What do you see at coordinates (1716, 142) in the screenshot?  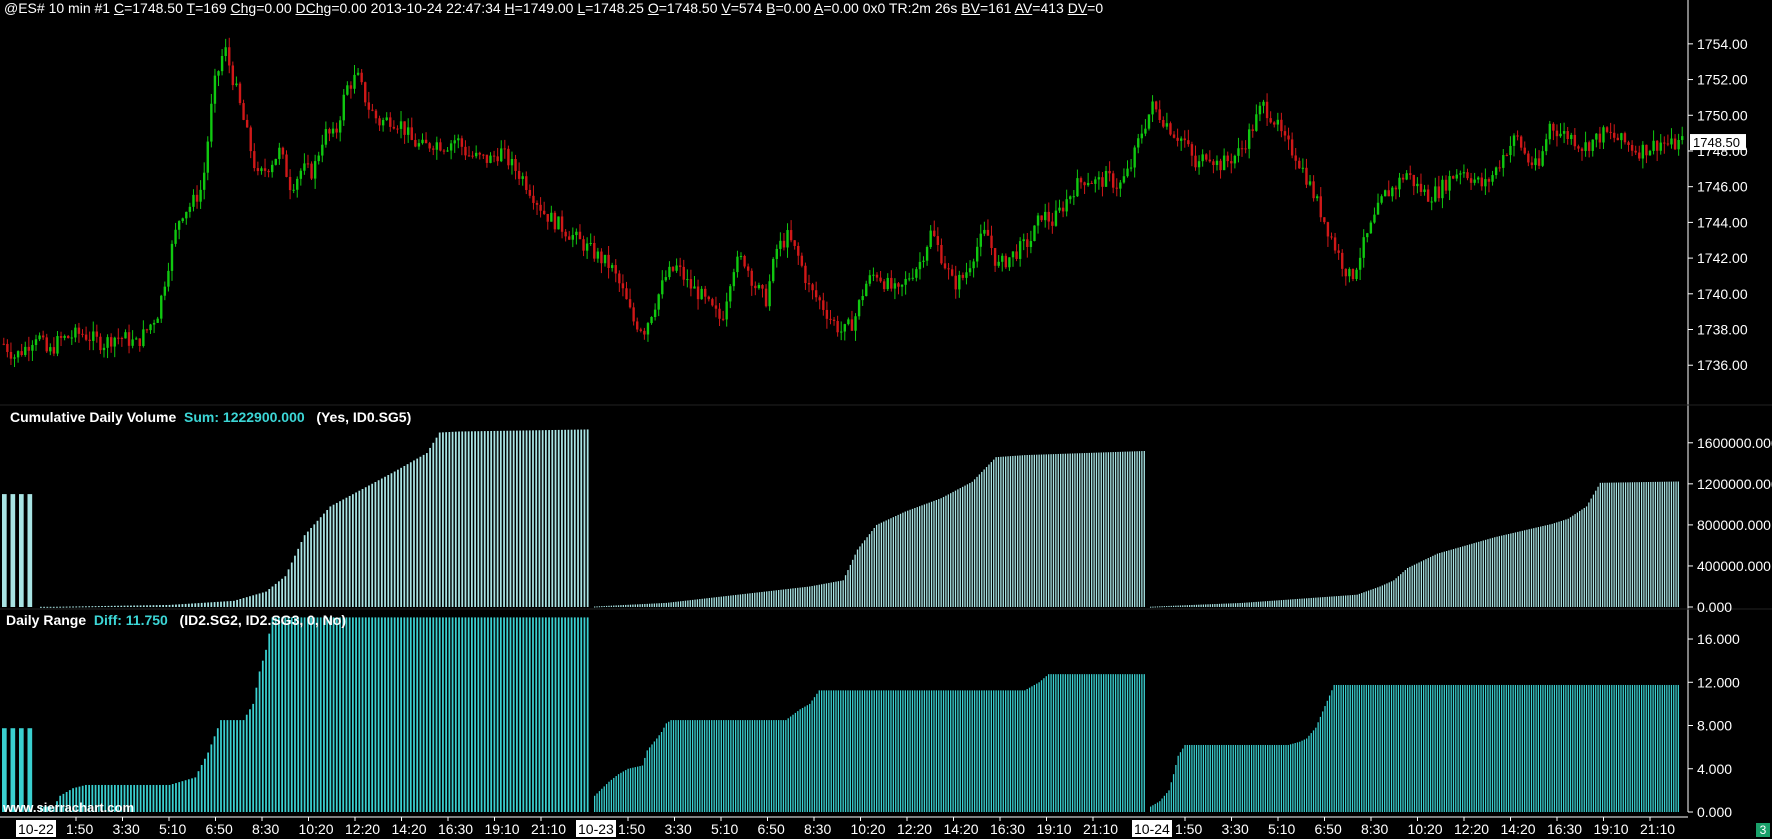 I see `last-price-label: 1748.50` at bounding box center [1716, 142].